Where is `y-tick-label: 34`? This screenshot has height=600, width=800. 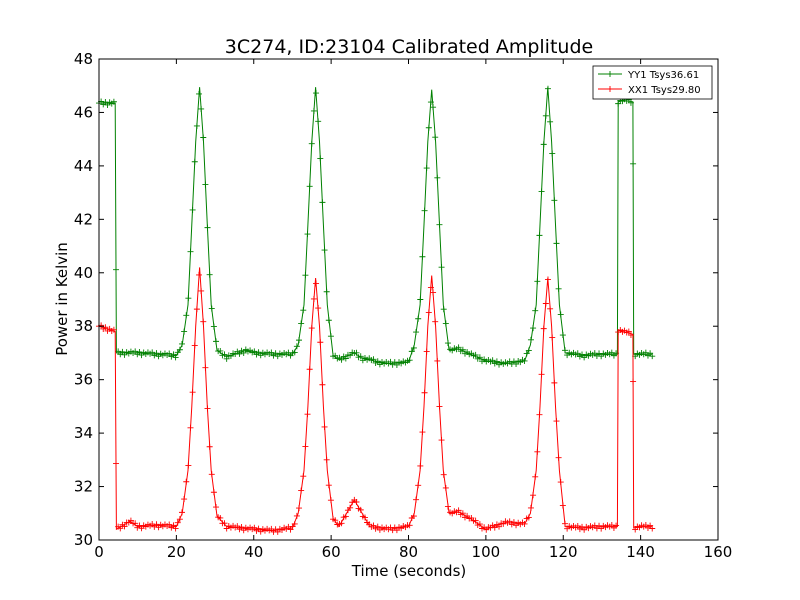 y-tick-label: 34 is located at coordinates (83, 433).